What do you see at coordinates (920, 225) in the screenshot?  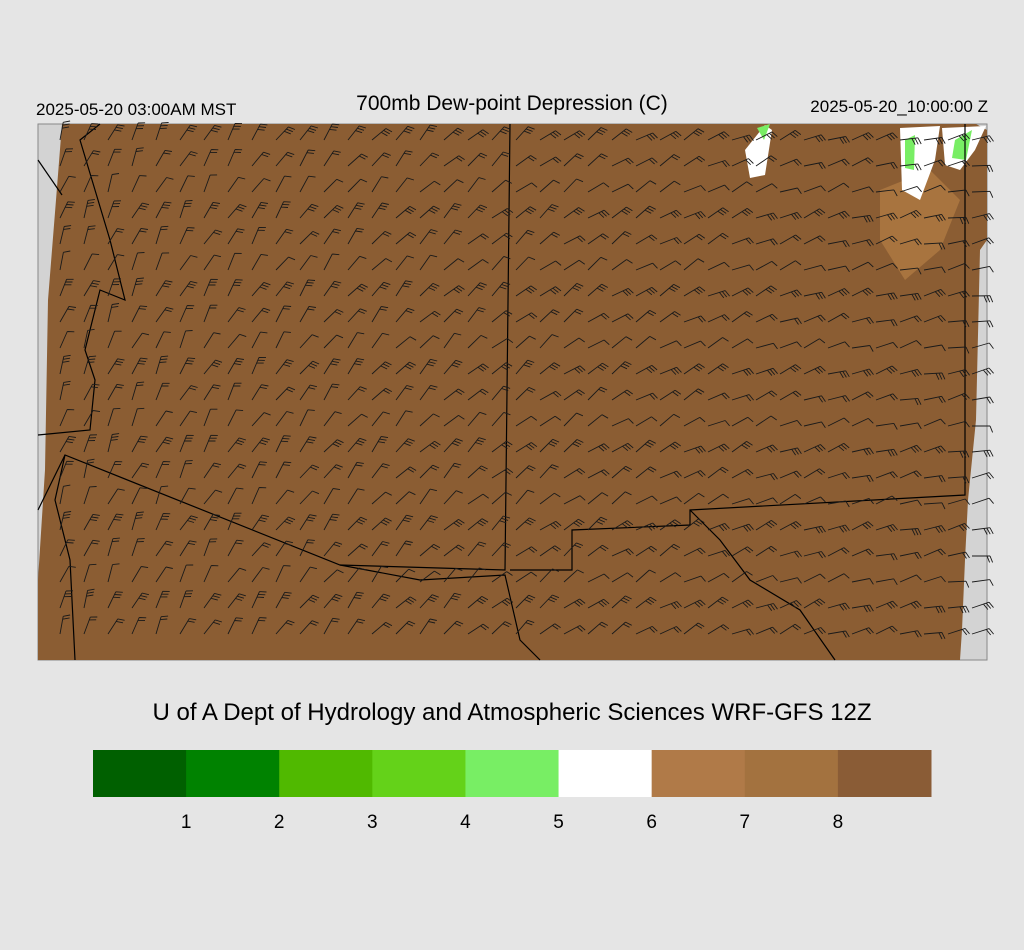 I see `field-patch` at bounding box center [920, 225].